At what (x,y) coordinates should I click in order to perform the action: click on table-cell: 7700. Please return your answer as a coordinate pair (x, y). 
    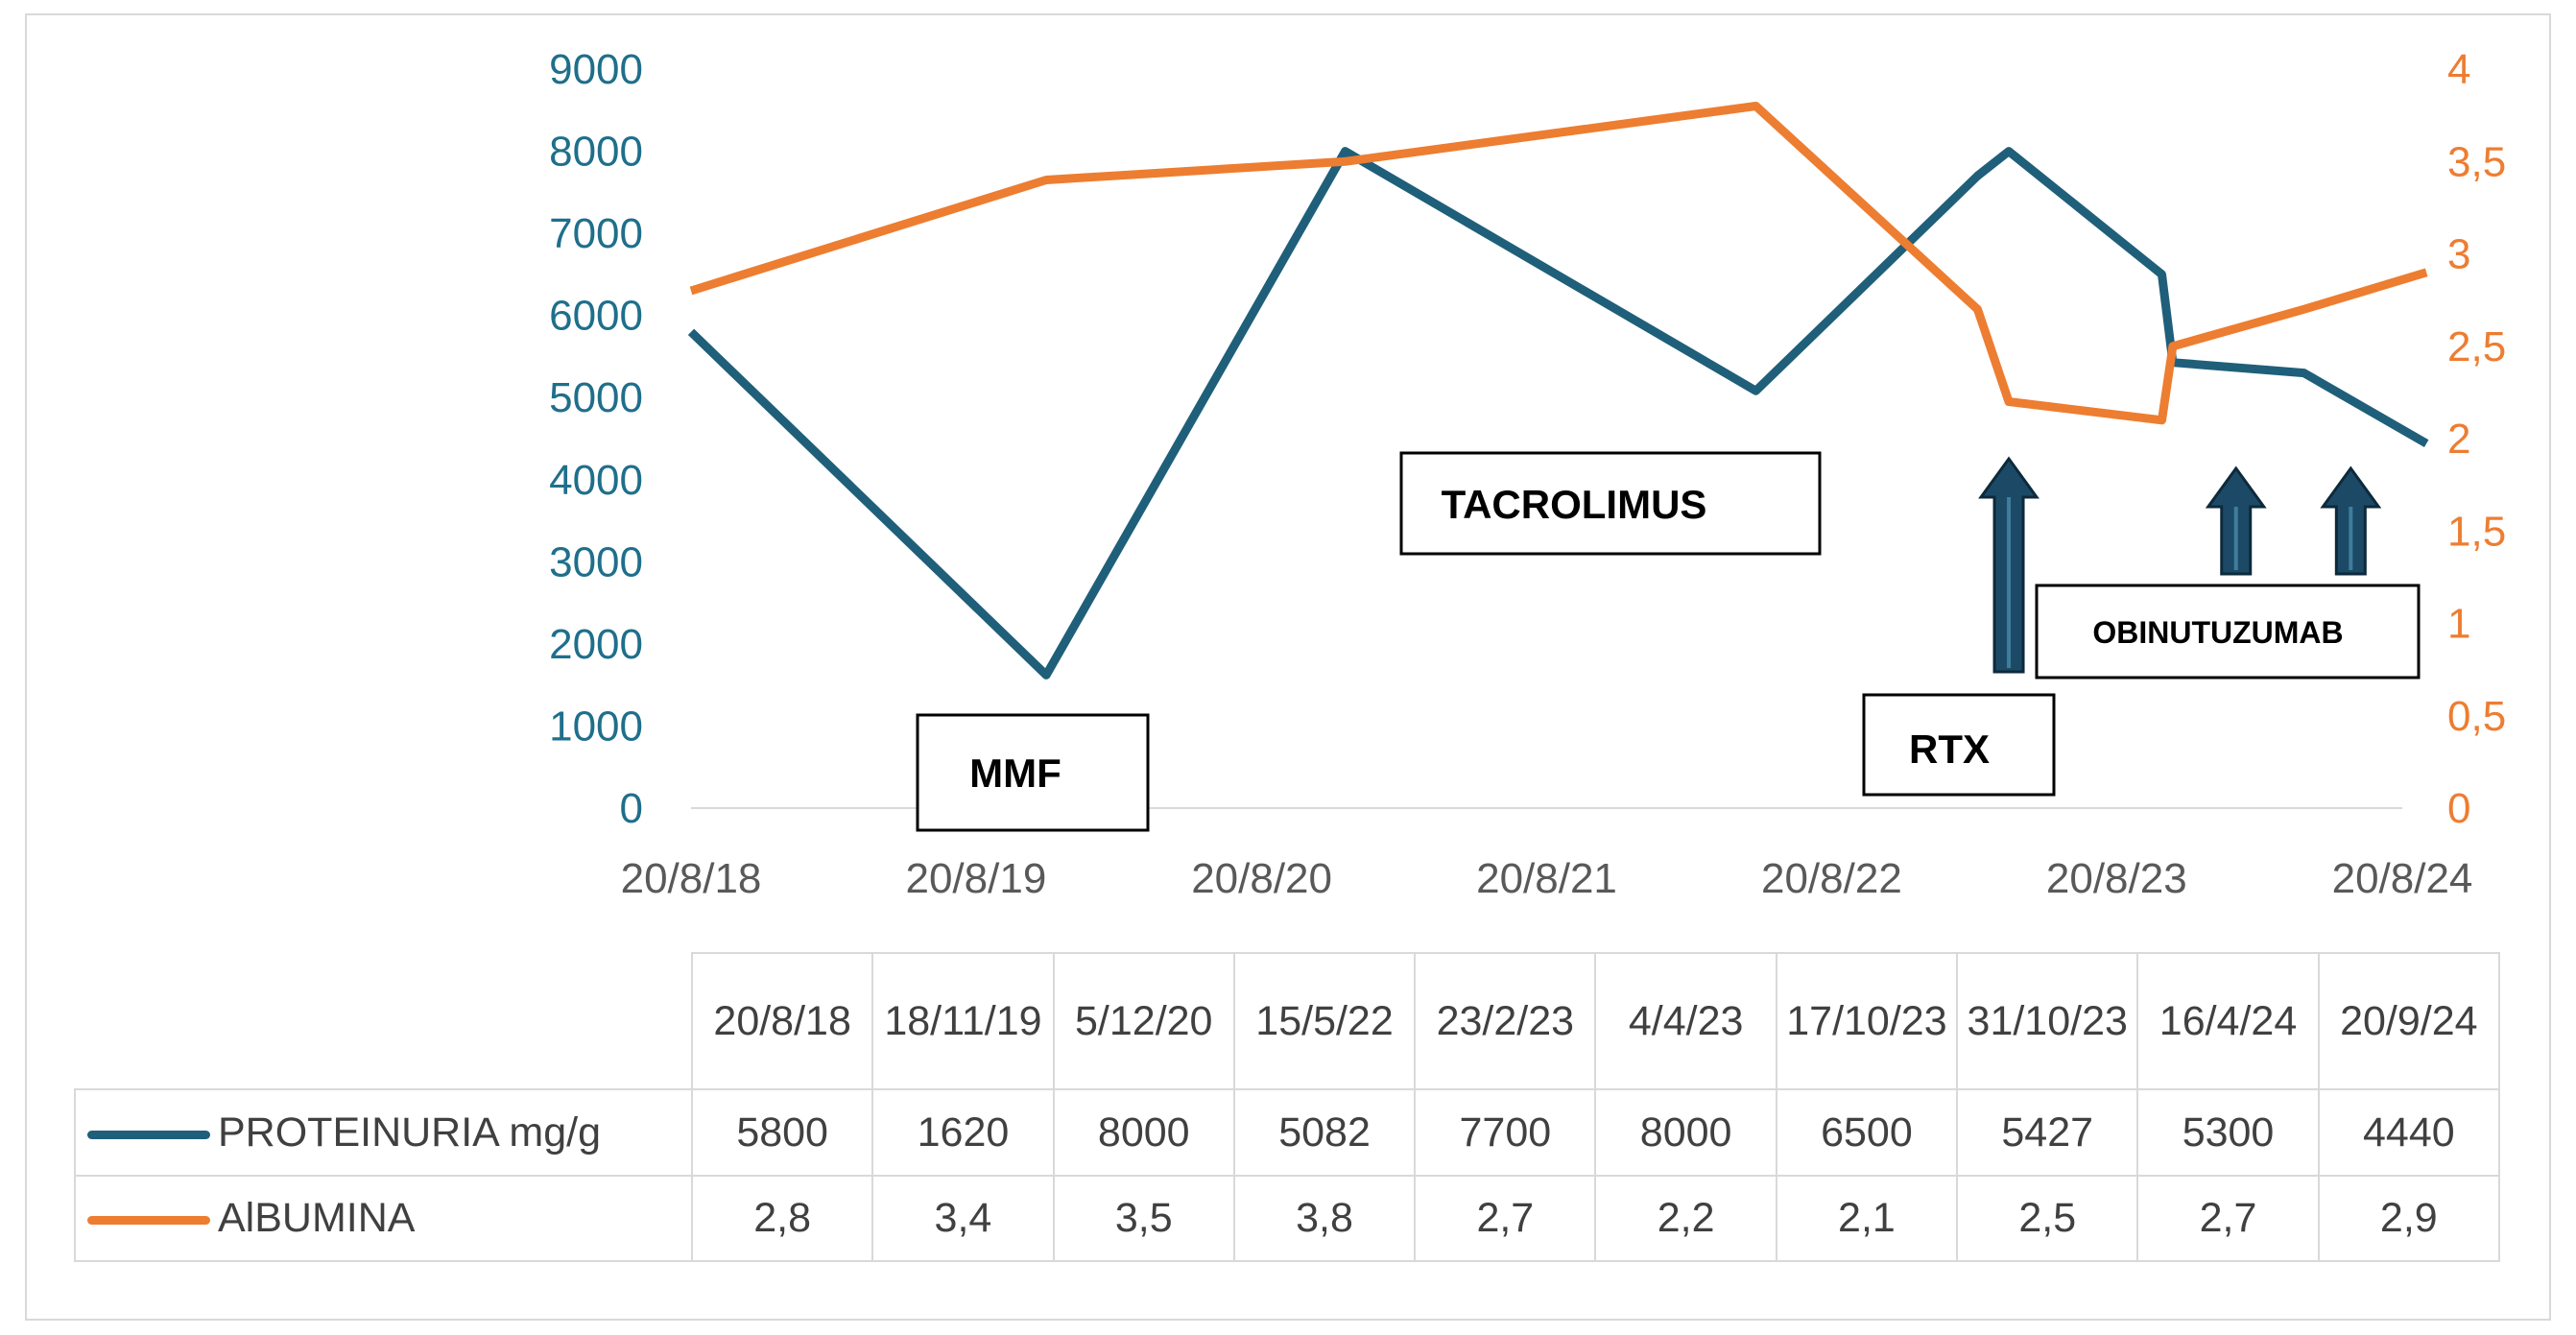
    Looking at the image, I should click on (1505, 1132).